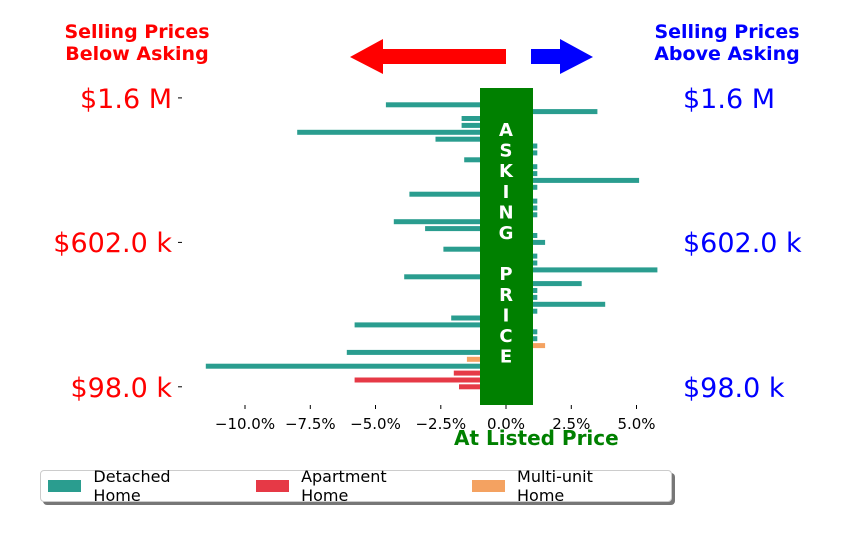 Image resolution: width=844 pixels, height=541 pixels. Describe the element at coordinates (506, 192) in the screenshot. I see `band-letter-3: I` at that location.